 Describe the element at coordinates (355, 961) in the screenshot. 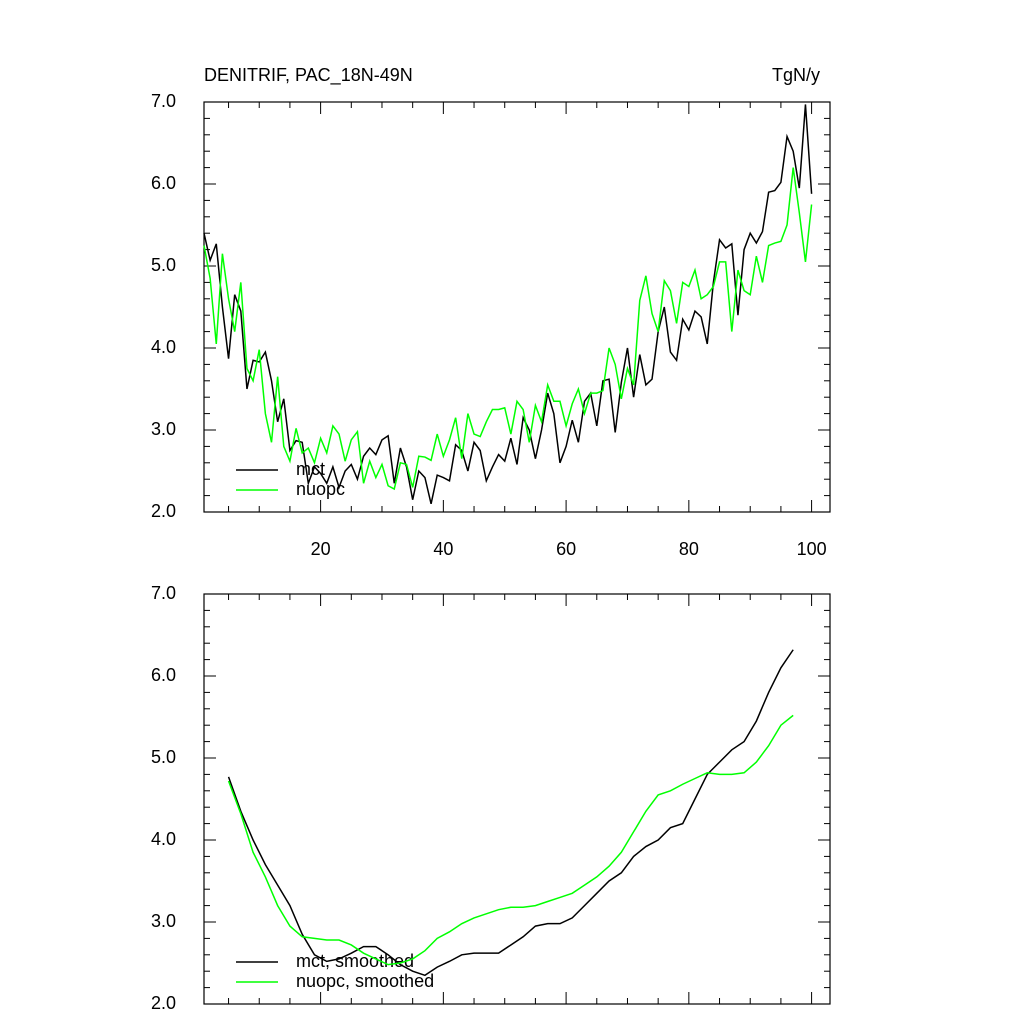

I see `legend-label: mct, smoothed` at that location.